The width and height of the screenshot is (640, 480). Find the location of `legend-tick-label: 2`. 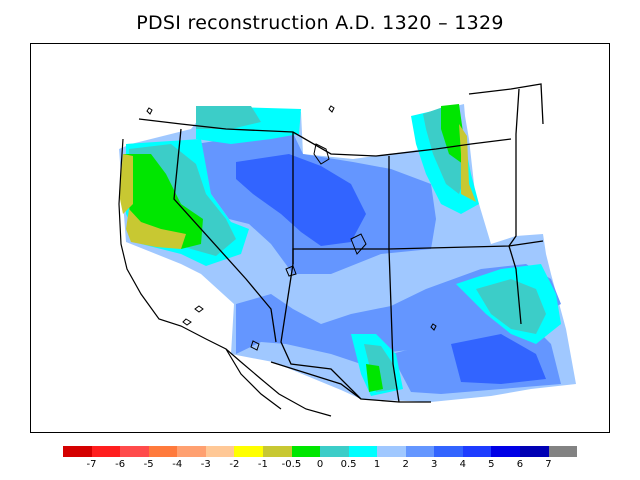

legend-tick-label: 2 is located at coordinates (405, 464).